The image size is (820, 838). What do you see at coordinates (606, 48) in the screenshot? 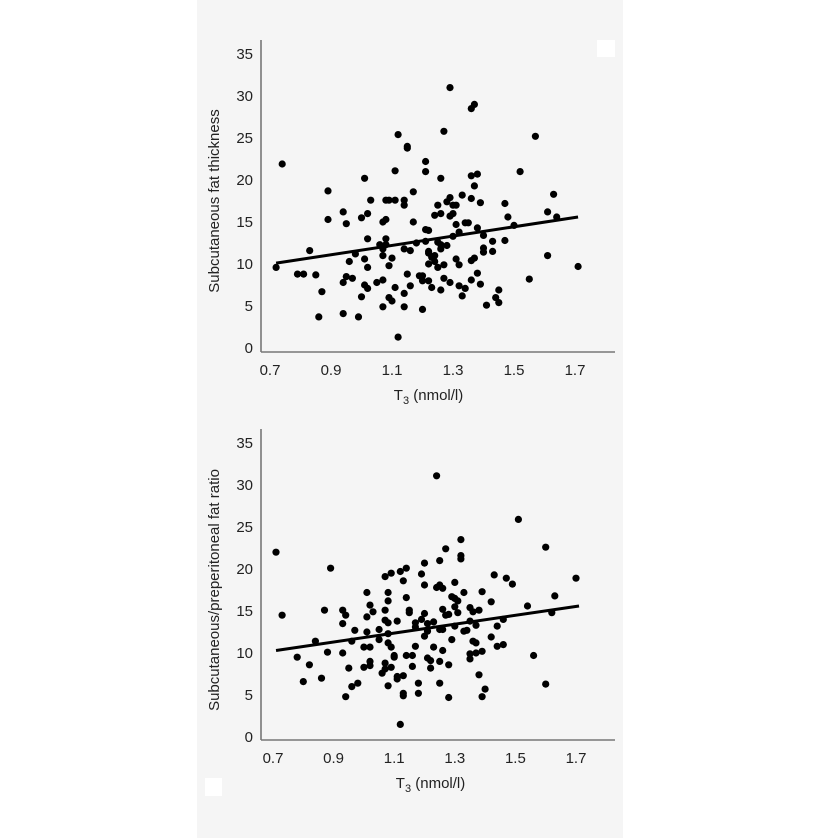
I see `decorative-white-box-top-right` at bounding box center [606, 48].